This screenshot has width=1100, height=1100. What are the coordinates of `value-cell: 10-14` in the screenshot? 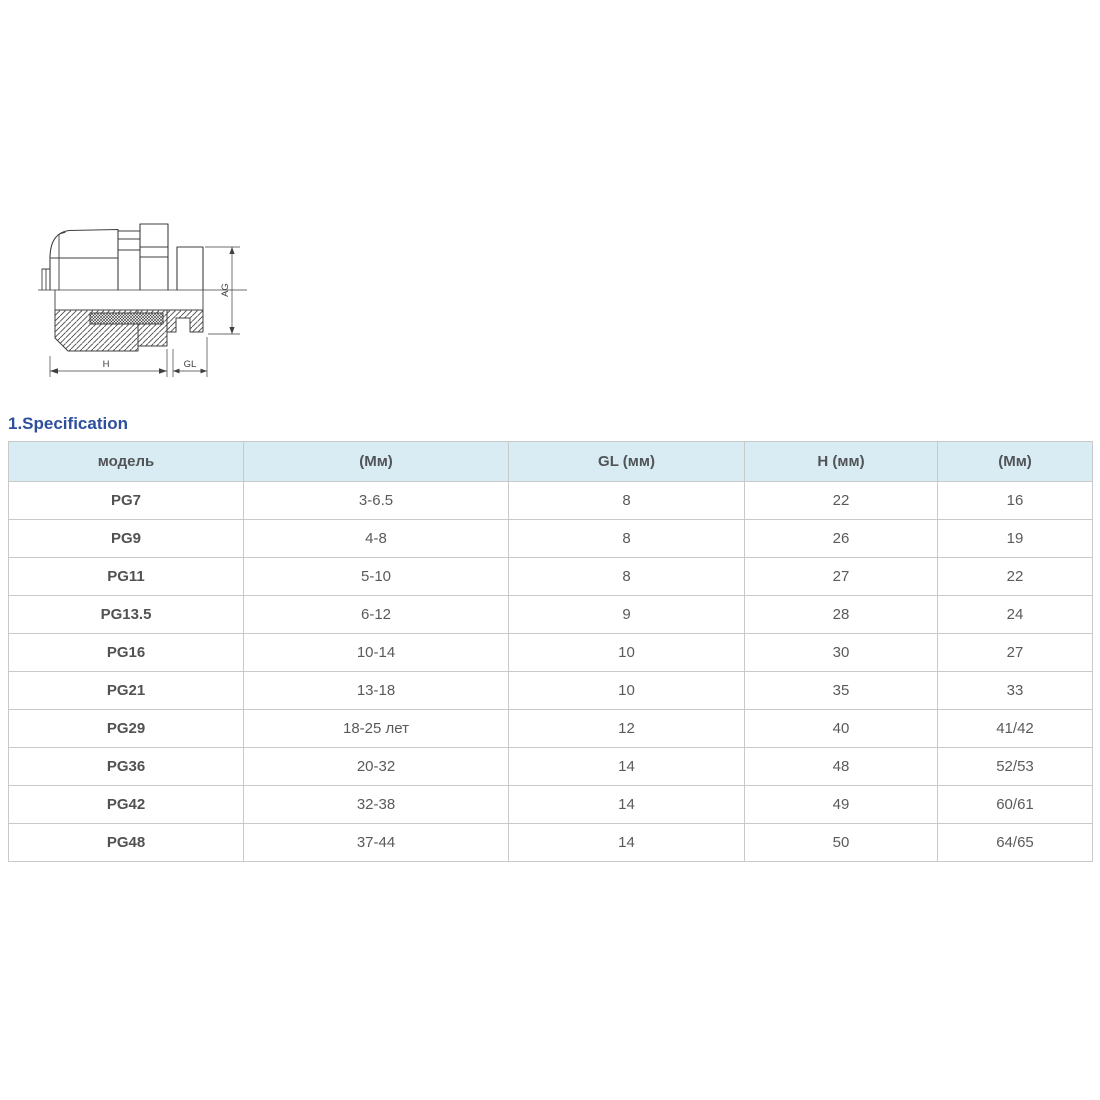 It's located at (376, 652).